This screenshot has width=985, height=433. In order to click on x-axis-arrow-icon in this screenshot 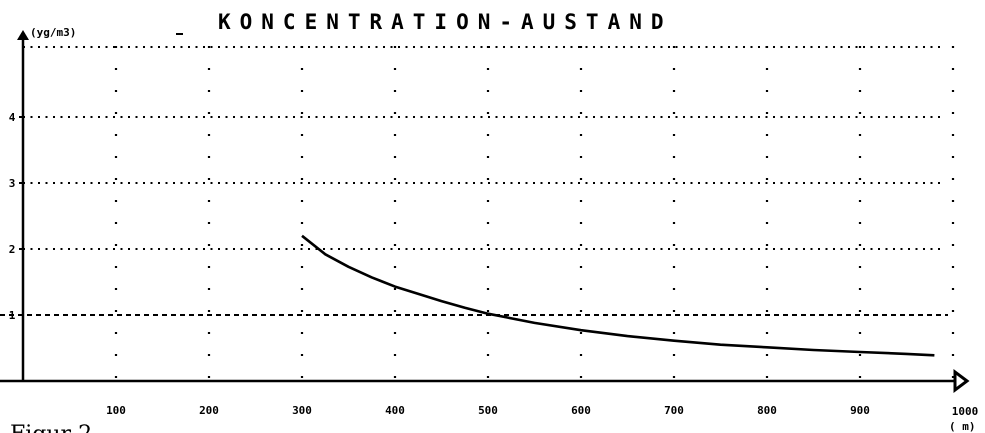, I will do `click(961, 381)`.